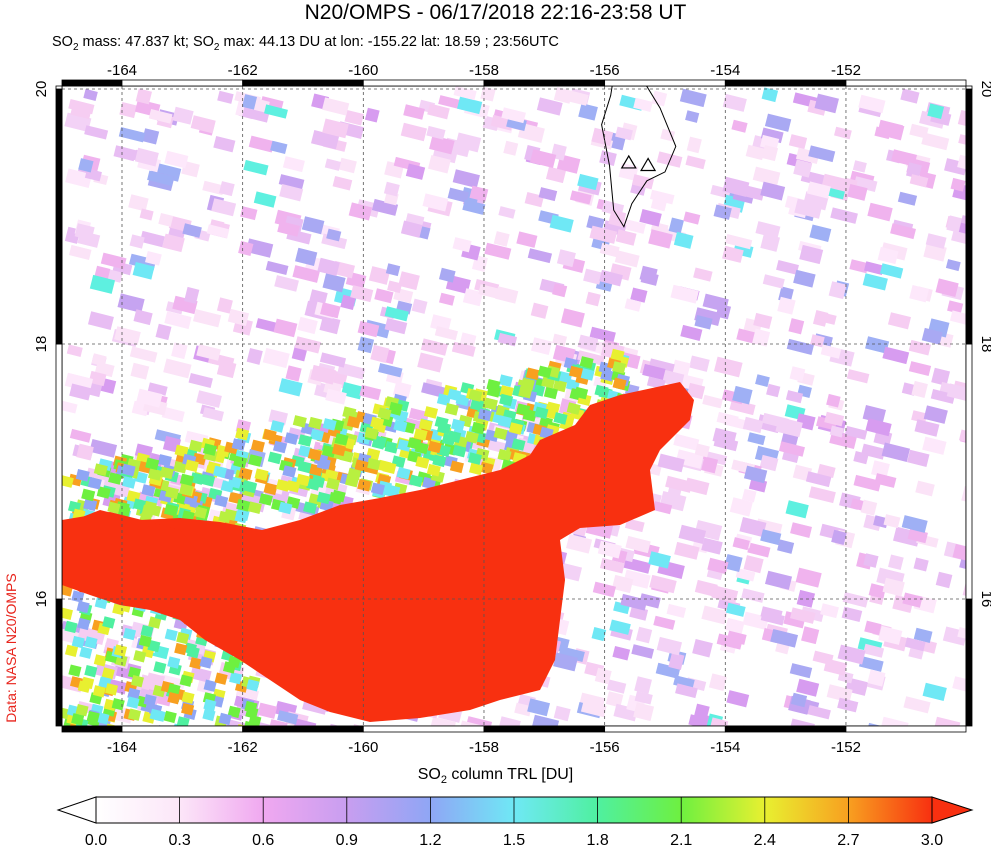  What do you see at coordinates (597, 840) in the screenshot?
I see `colorbar-tick-label: 1.8` at bounding box center [597, 840].